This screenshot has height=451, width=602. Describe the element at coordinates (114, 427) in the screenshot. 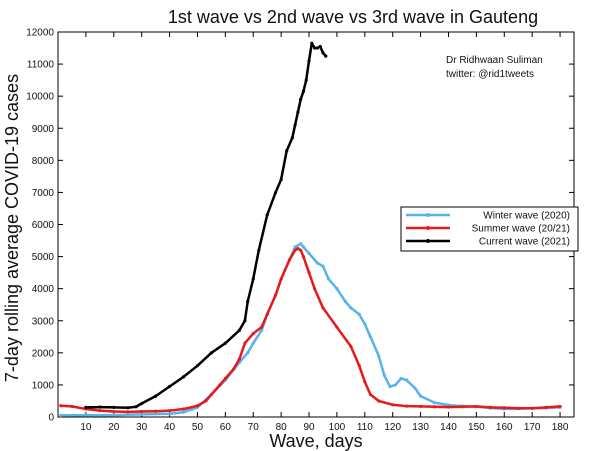

I see `x-tick-label: 20` at that location.